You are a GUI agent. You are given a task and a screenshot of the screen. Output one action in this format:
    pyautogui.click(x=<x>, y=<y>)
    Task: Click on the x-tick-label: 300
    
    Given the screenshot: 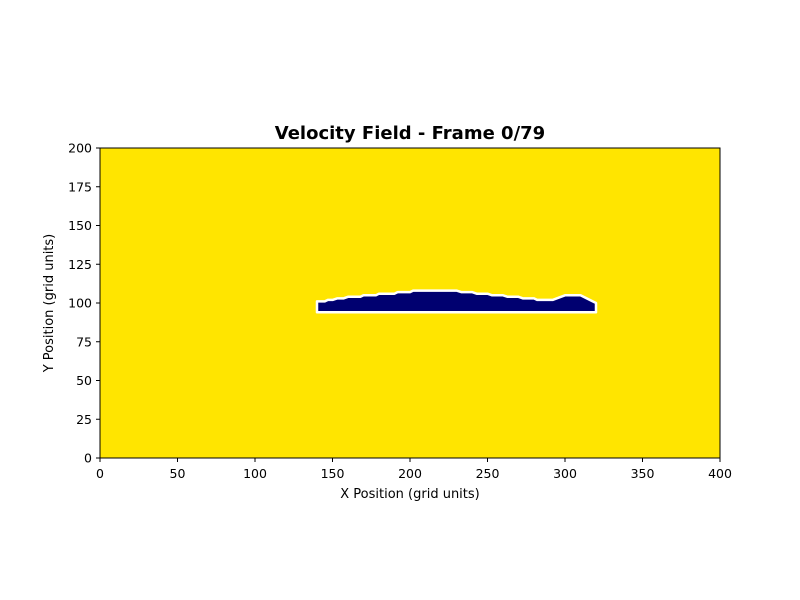 What is the action you would take?
    pyautogui.click(x=565, y=473)
    